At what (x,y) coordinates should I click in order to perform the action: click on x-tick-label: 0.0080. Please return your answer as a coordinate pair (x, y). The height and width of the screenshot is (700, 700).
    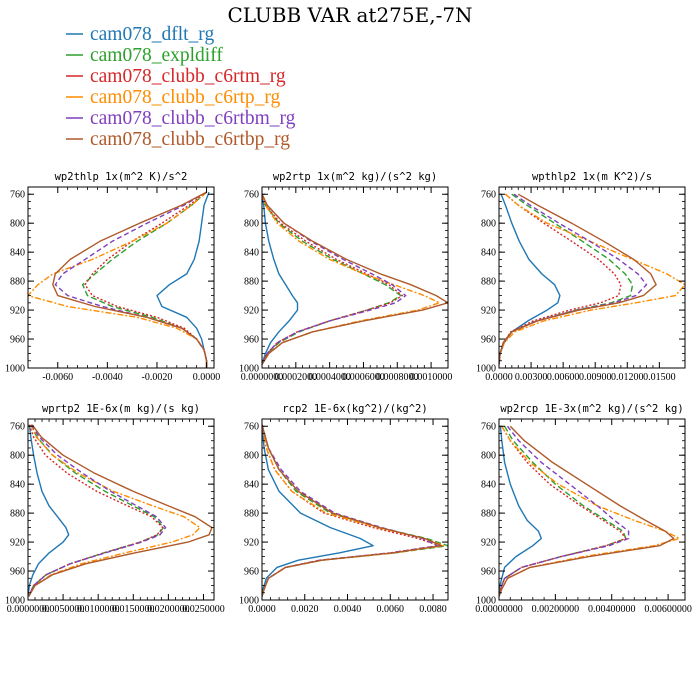
    Looking at the image, I should click on (433, 609).